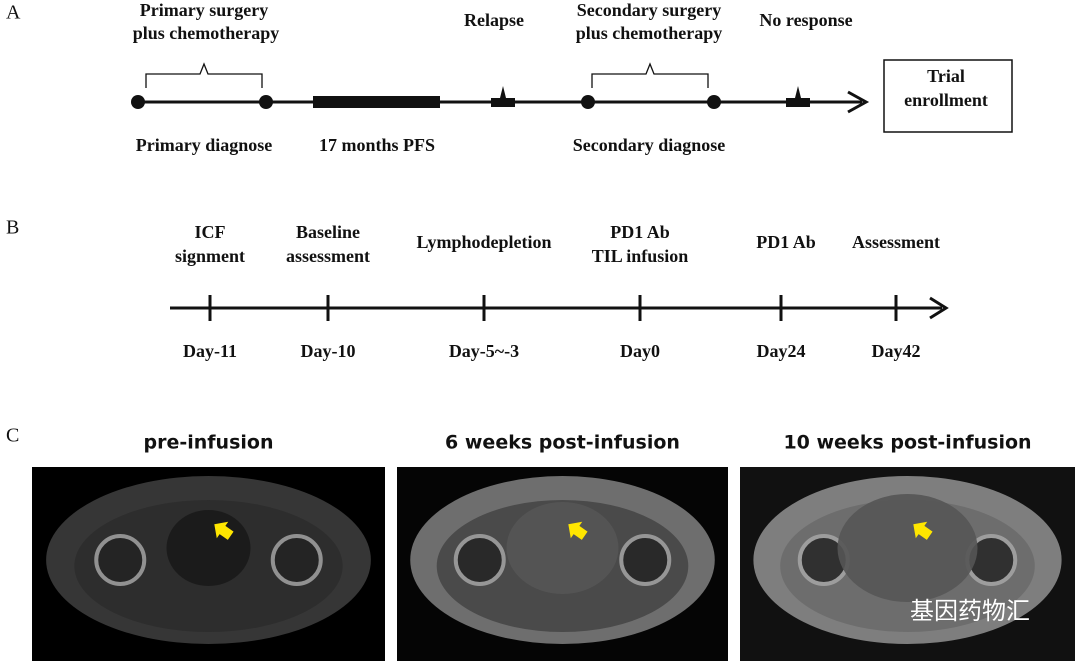 This screenshot has width=1080, height=661. I want to click on event-label: TIL infusion, so click(640, 256).